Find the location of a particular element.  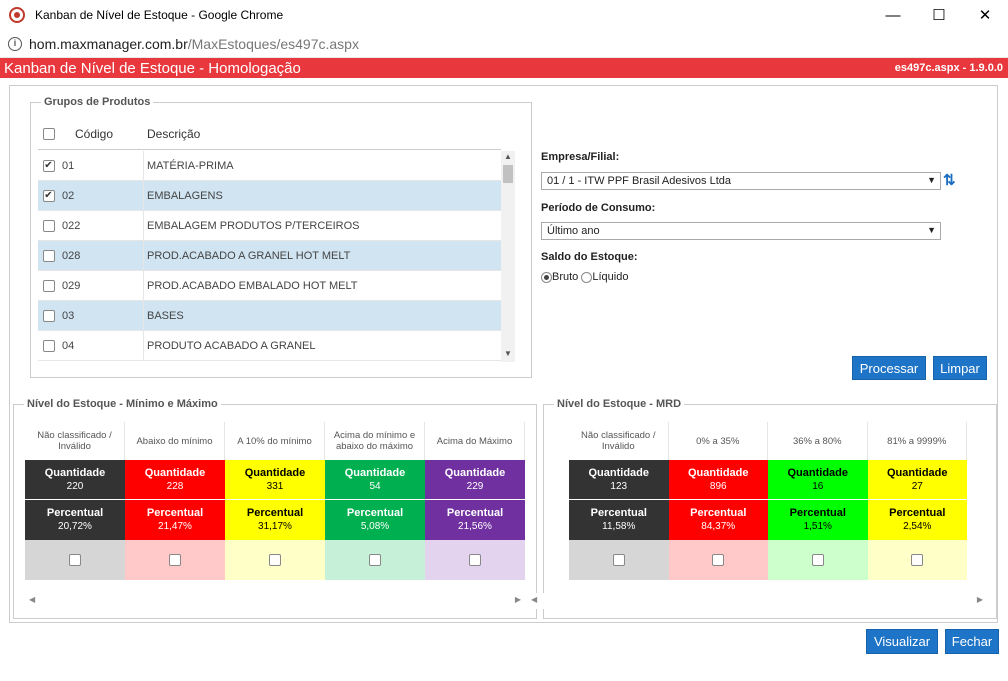

kanban-quantity-box: Quantidade 331 is located at coordinates (275, 480).